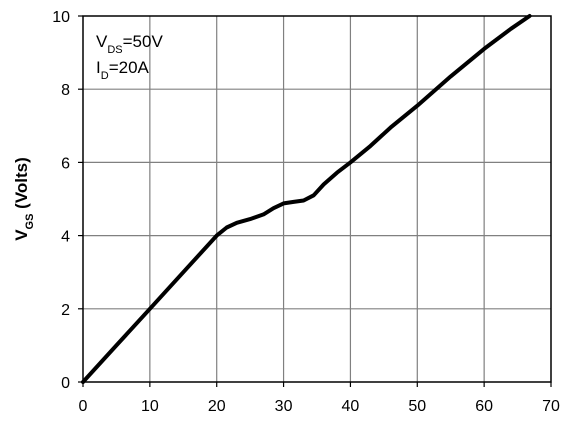 The width and height of the screenshot is (565, 445). I want to click on y-tick-label: 0, so click(65, 383).